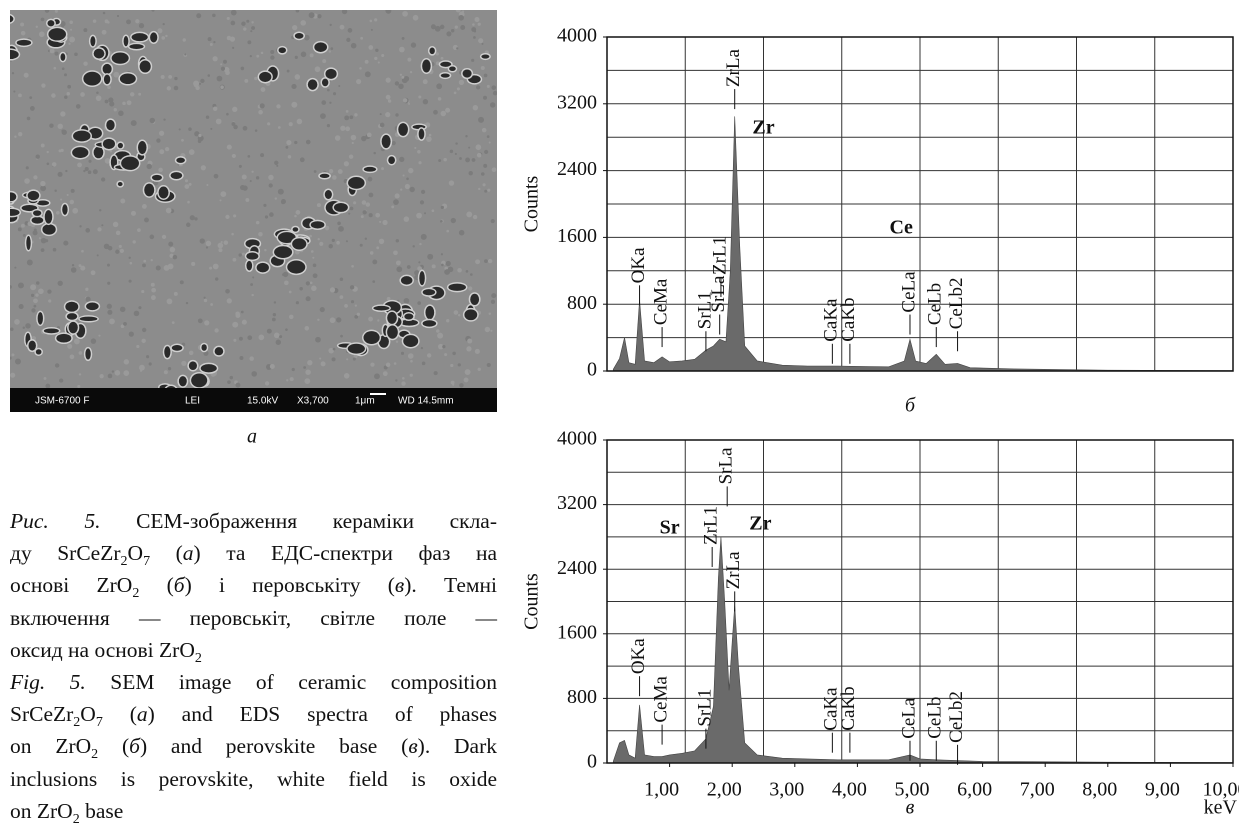  I want to click on y-tick-label: 0, so click(592, 762).